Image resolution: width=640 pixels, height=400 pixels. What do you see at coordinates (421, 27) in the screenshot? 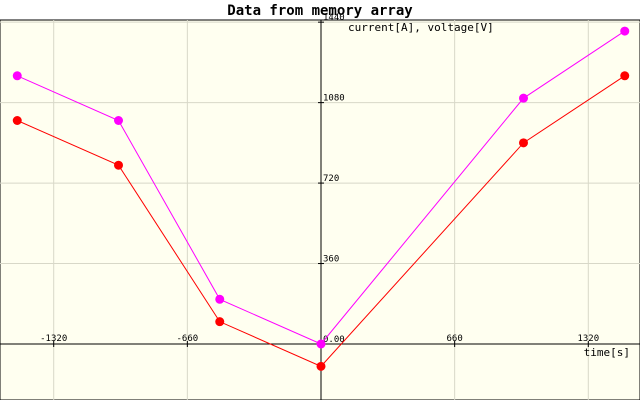
I see `y-axis-label: current[A], voltage[V]` at bounding box center [421, 27].